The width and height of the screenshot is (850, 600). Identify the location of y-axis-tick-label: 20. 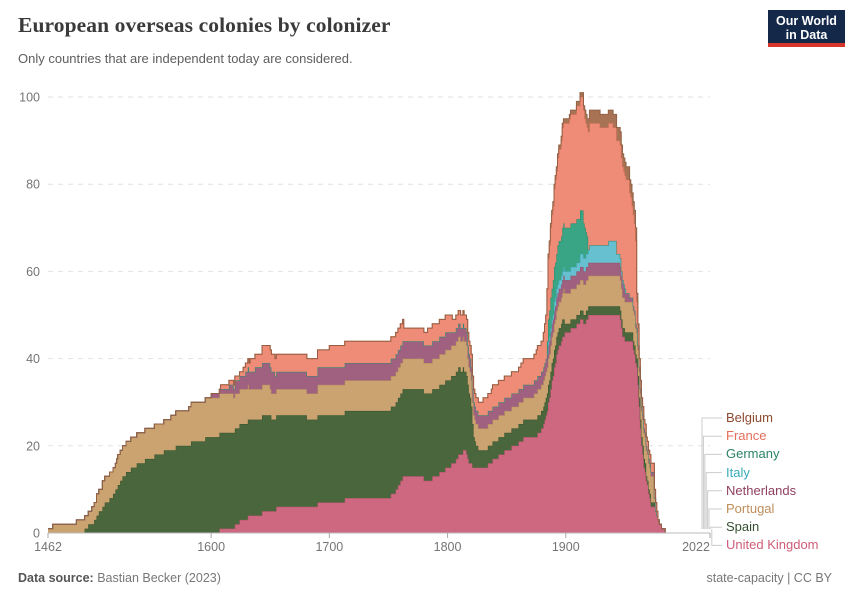
(33, 446).